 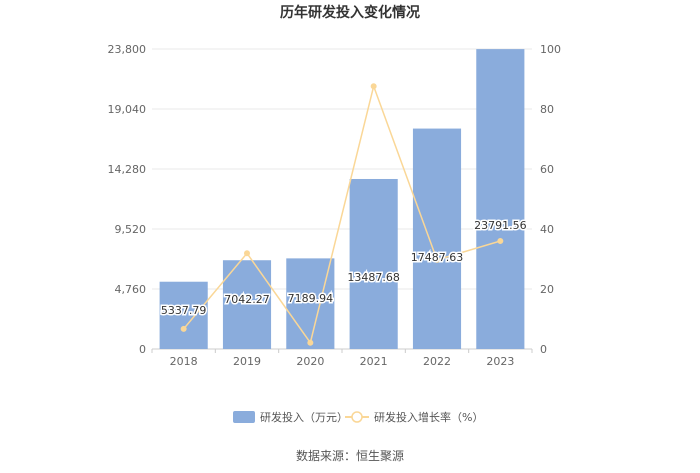 What do you see at coordinates (127, 49) in the screenshot?
I see `left-tick-label: 23,800` at bounding box center [127, 49].